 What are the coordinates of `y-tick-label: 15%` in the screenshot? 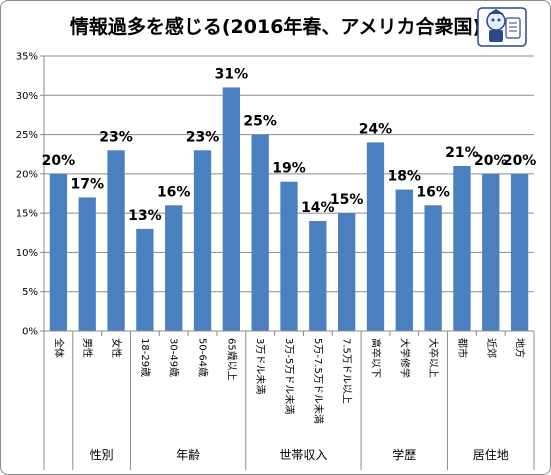 It's located at (27, 214).